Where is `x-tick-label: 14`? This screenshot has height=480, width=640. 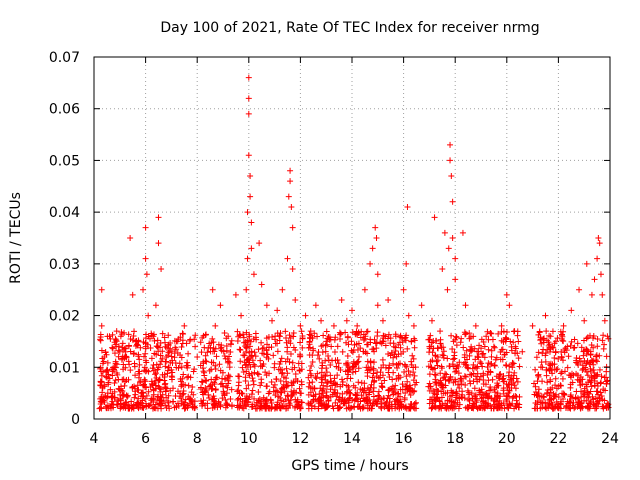 x-tick-label: 14 is located at coordinates (352, 439).